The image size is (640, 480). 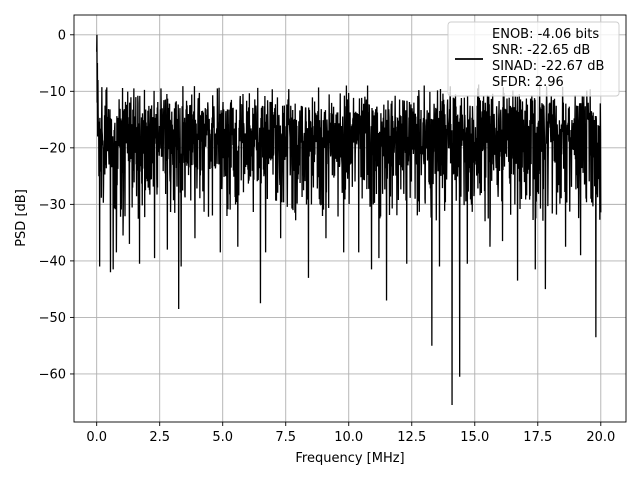 What do you see at coordinates (541, 50) in the screenshot?
I see `legend-text-line: SNR: -22.65 dB` at bounding box center [541, 50].